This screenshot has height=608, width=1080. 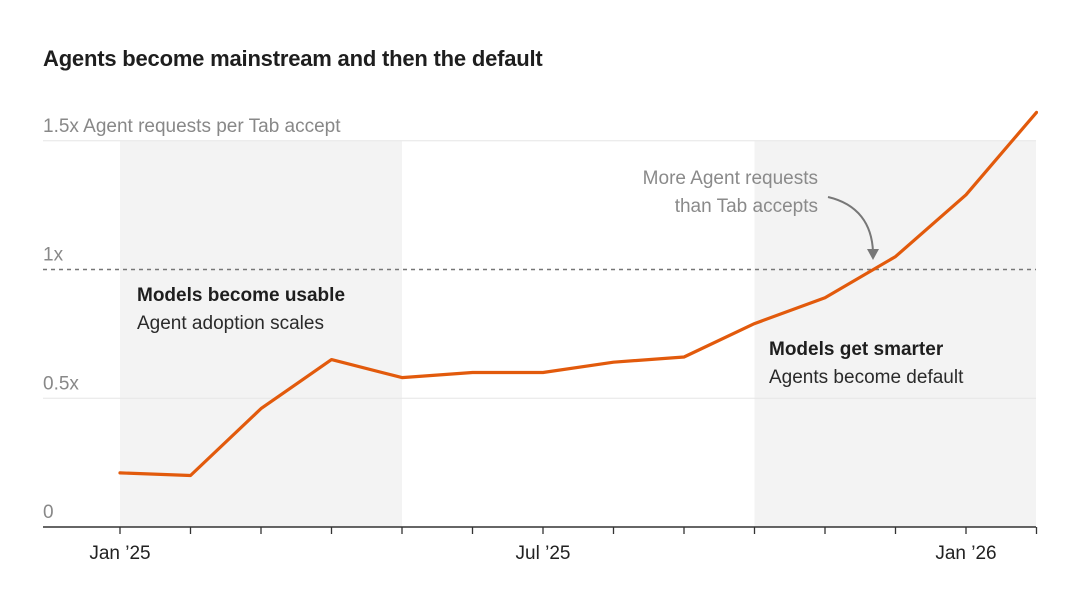 I want to click on left-annotation-text: Agent adoption scales, so click(x=230, y=323).